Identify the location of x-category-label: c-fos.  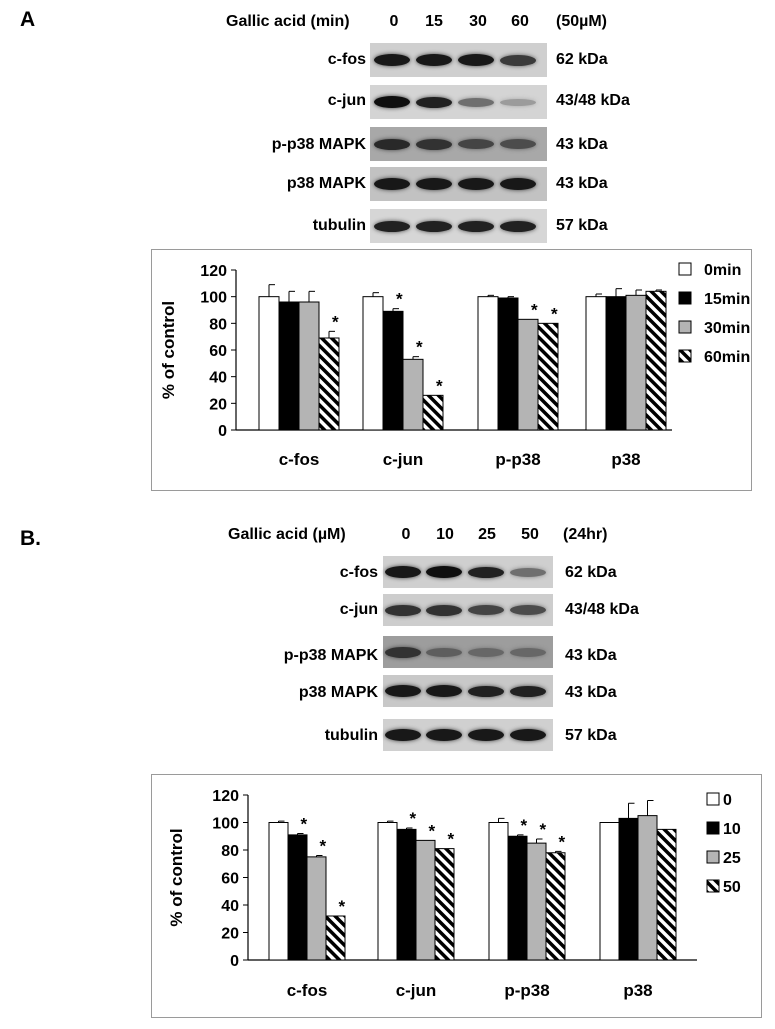
(307, 990).